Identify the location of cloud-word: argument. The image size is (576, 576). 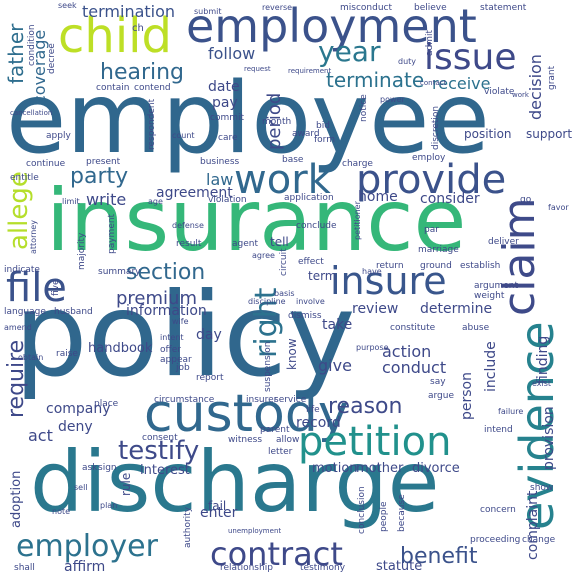
(496, 286).